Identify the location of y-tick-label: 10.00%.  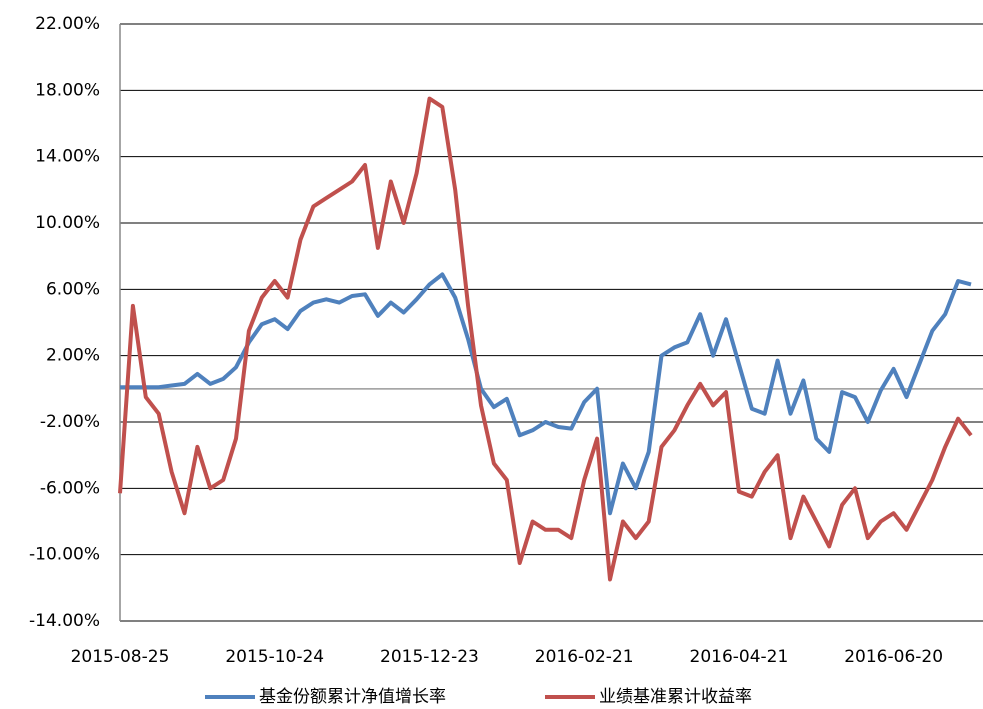
(67, 223).